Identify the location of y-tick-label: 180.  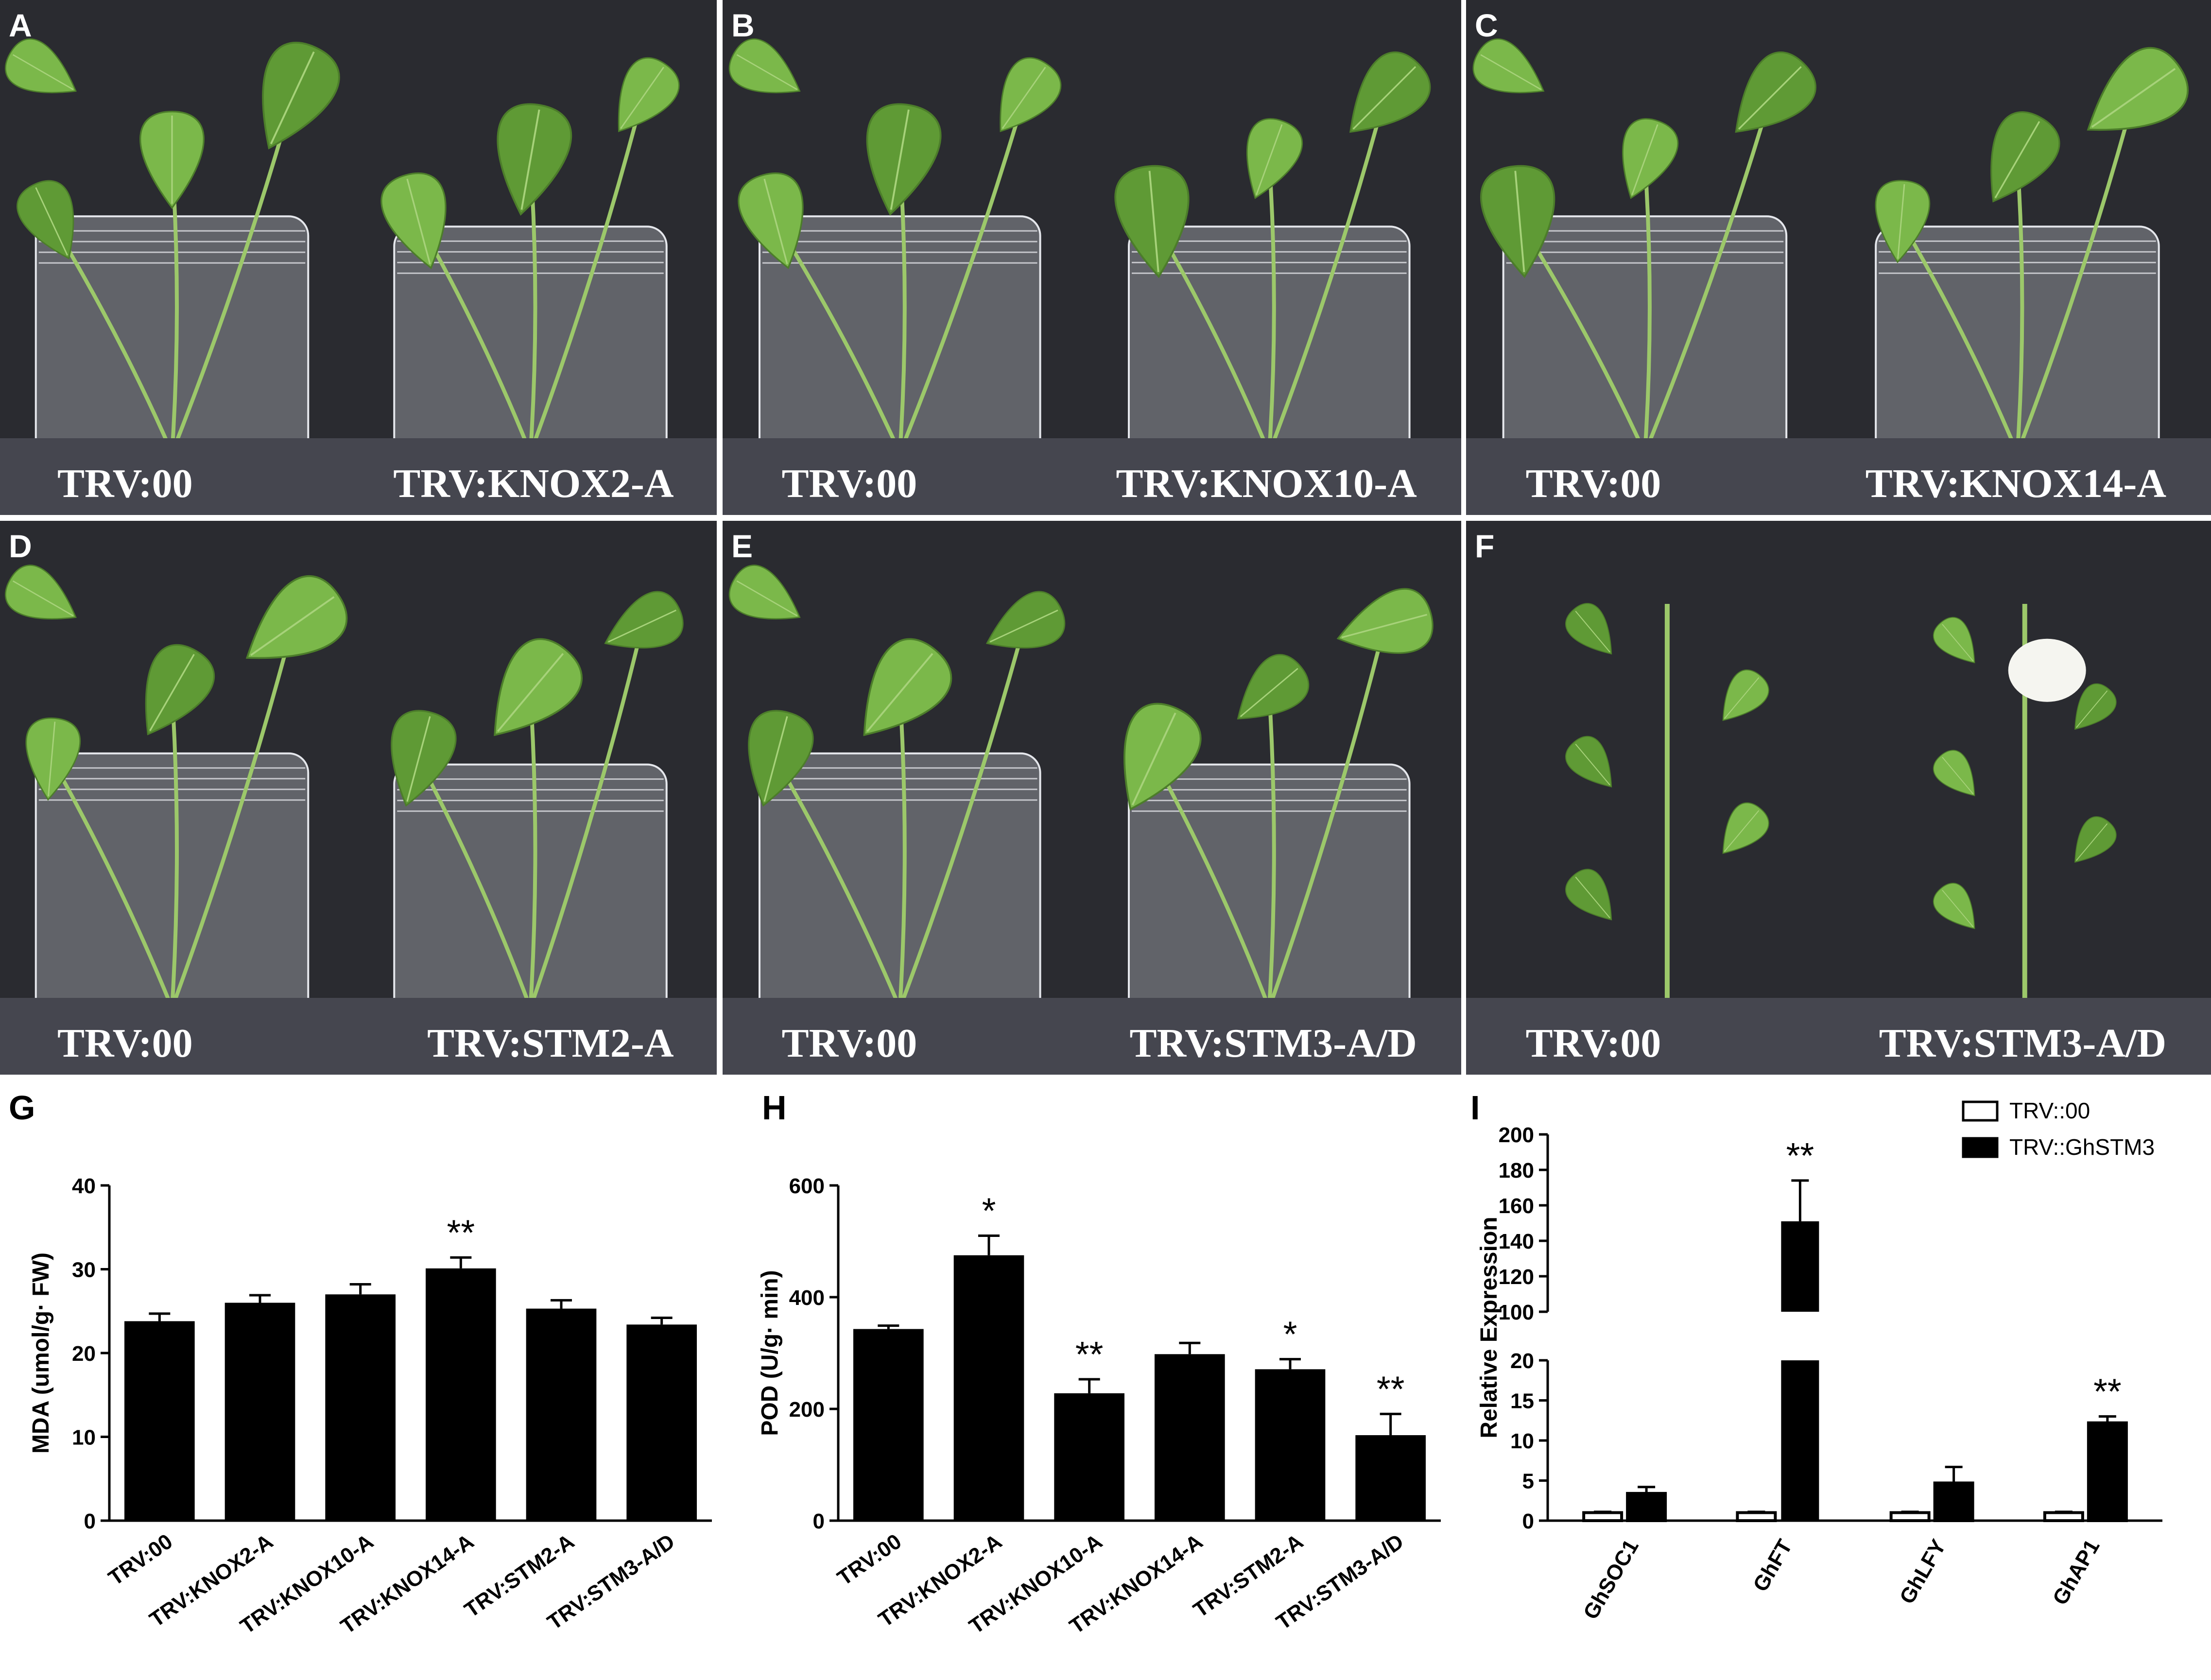
(1516, 1171).